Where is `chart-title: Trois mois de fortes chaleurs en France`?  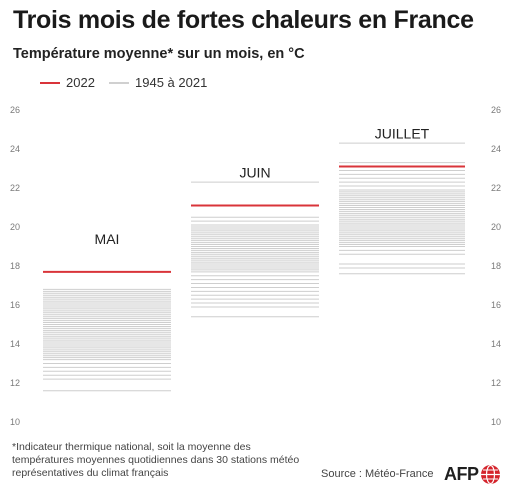 chart-title: Trois mois de fortes chaleurs en France is located at coordinates (243, 20).